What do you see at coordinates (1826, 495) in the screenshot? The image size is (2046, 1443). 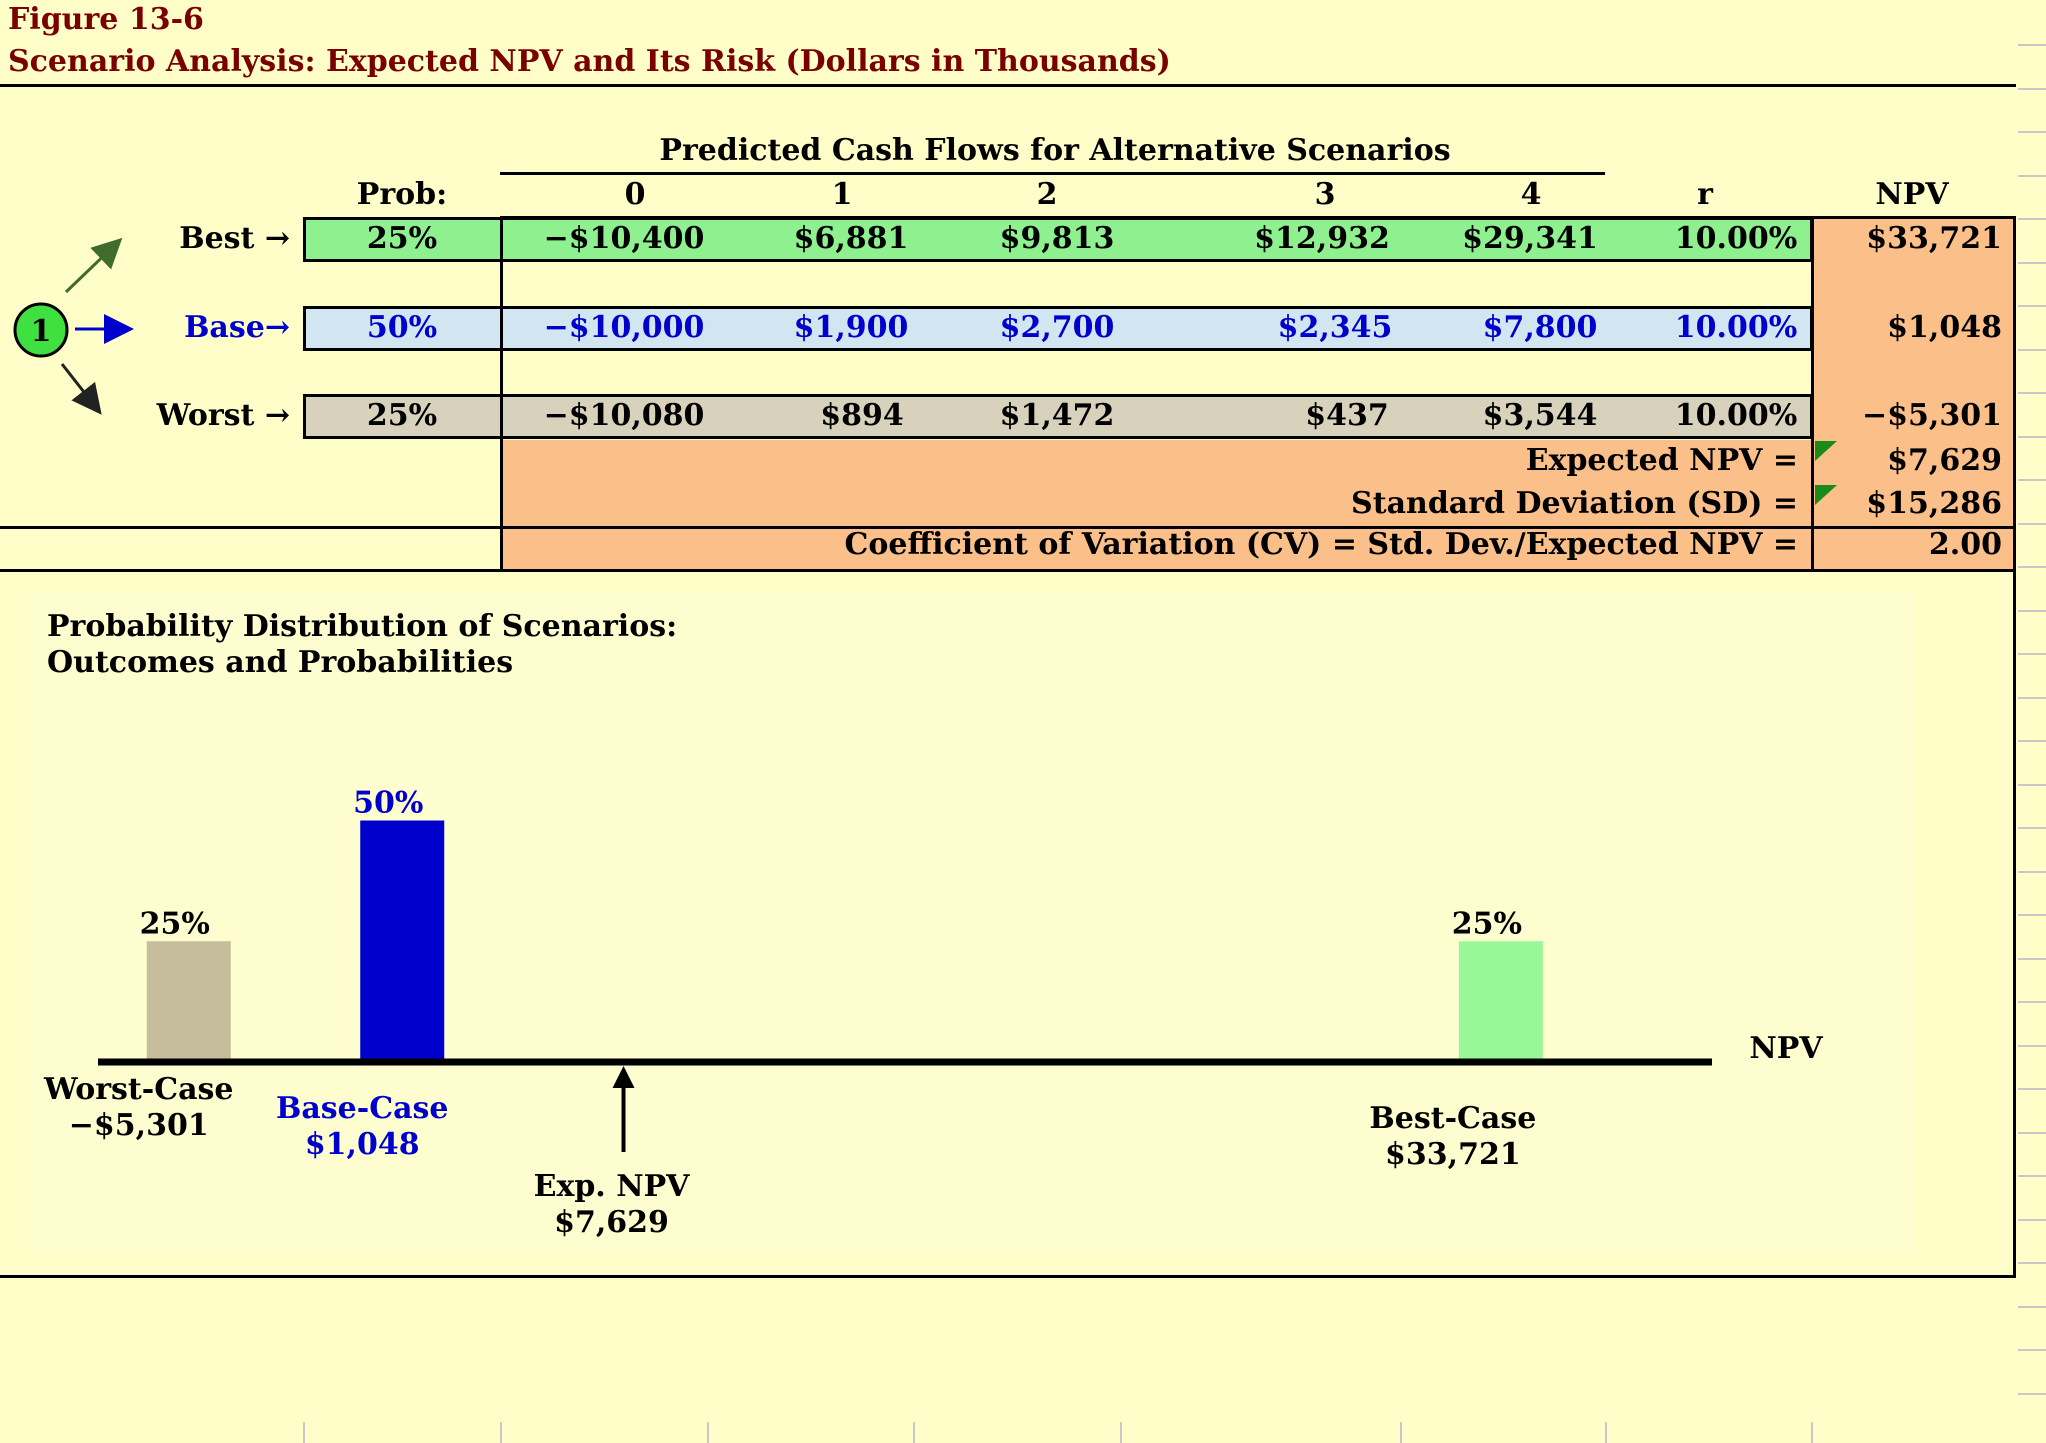 I see `comment-marker-sd` at bounding box center [1826, 495].